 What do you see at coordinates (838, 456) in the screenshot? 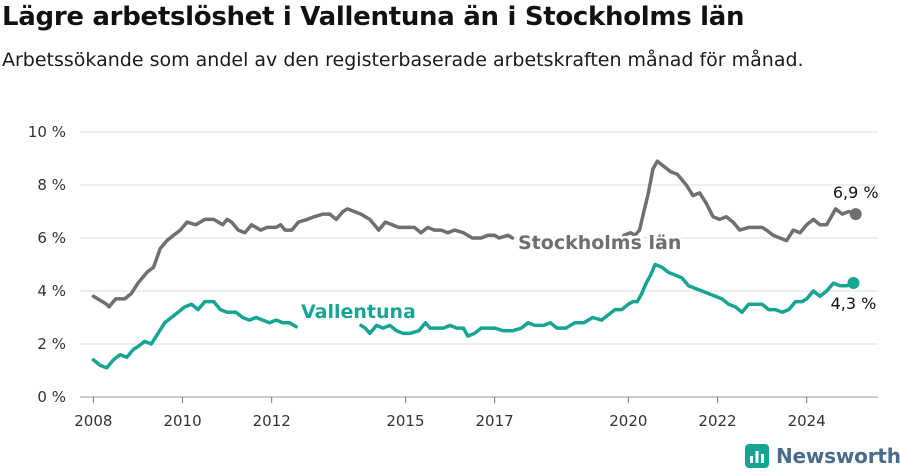
I see `brand-name: Newsworthy` at bounding box center [838, 456].